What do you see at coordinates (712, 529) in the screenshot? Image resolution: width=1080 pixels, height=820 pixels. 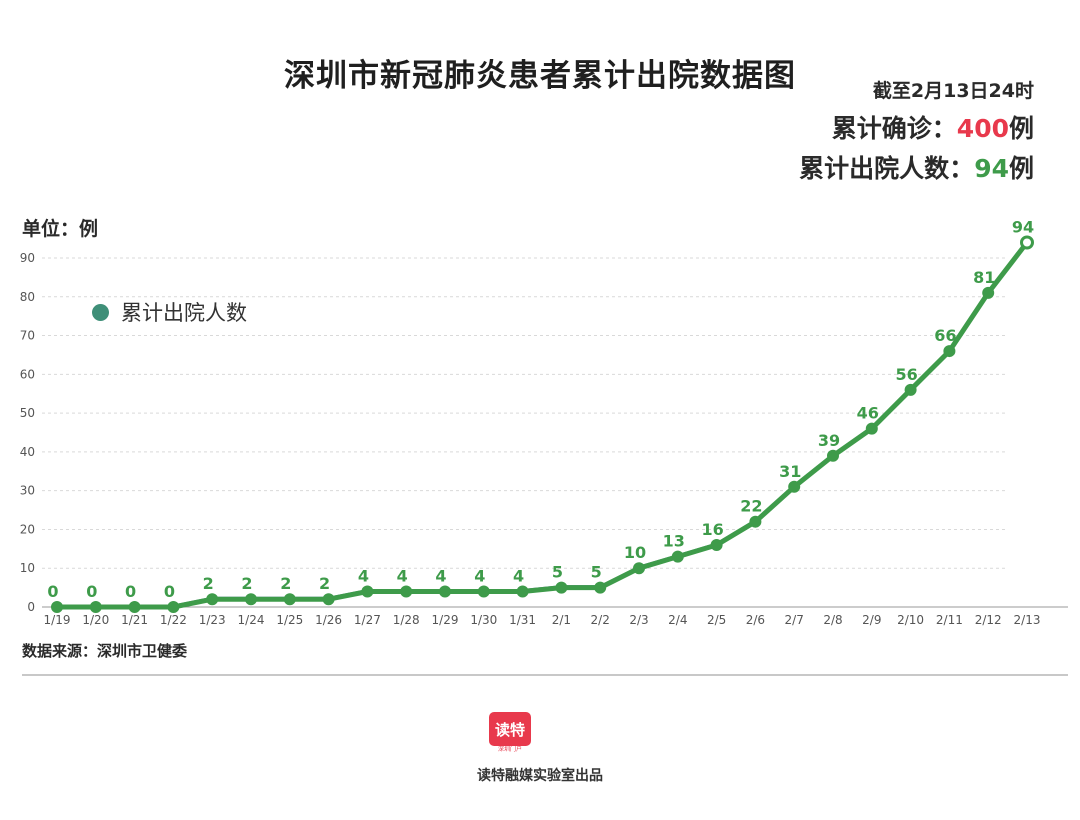 I see `data-label: 16` at bounding box center [712, 529].